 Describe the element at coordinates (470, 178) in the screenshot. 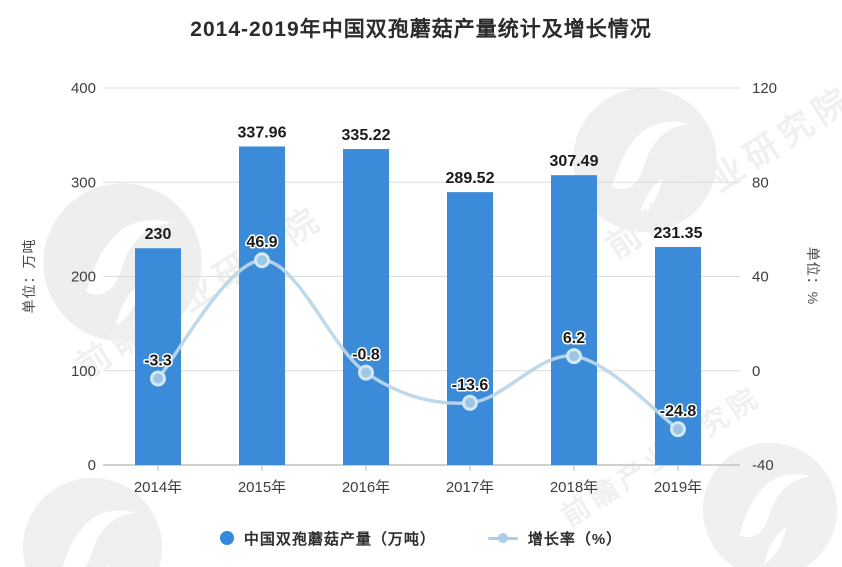

I see `bar-value-label: 289.52` at that location.